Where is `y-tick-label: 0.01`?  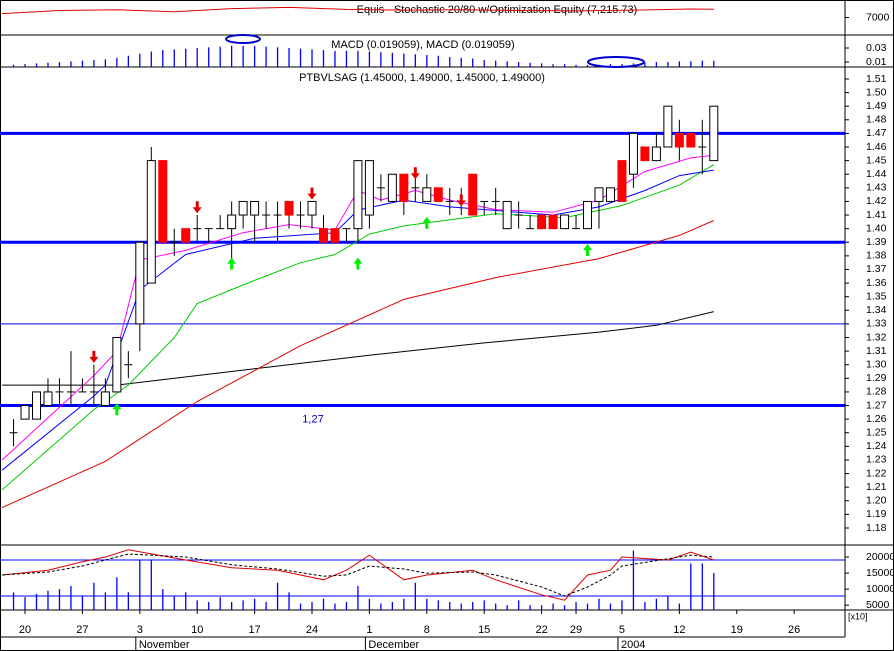 y-tick-label: 0.01 is located at coordinates (876, 62).